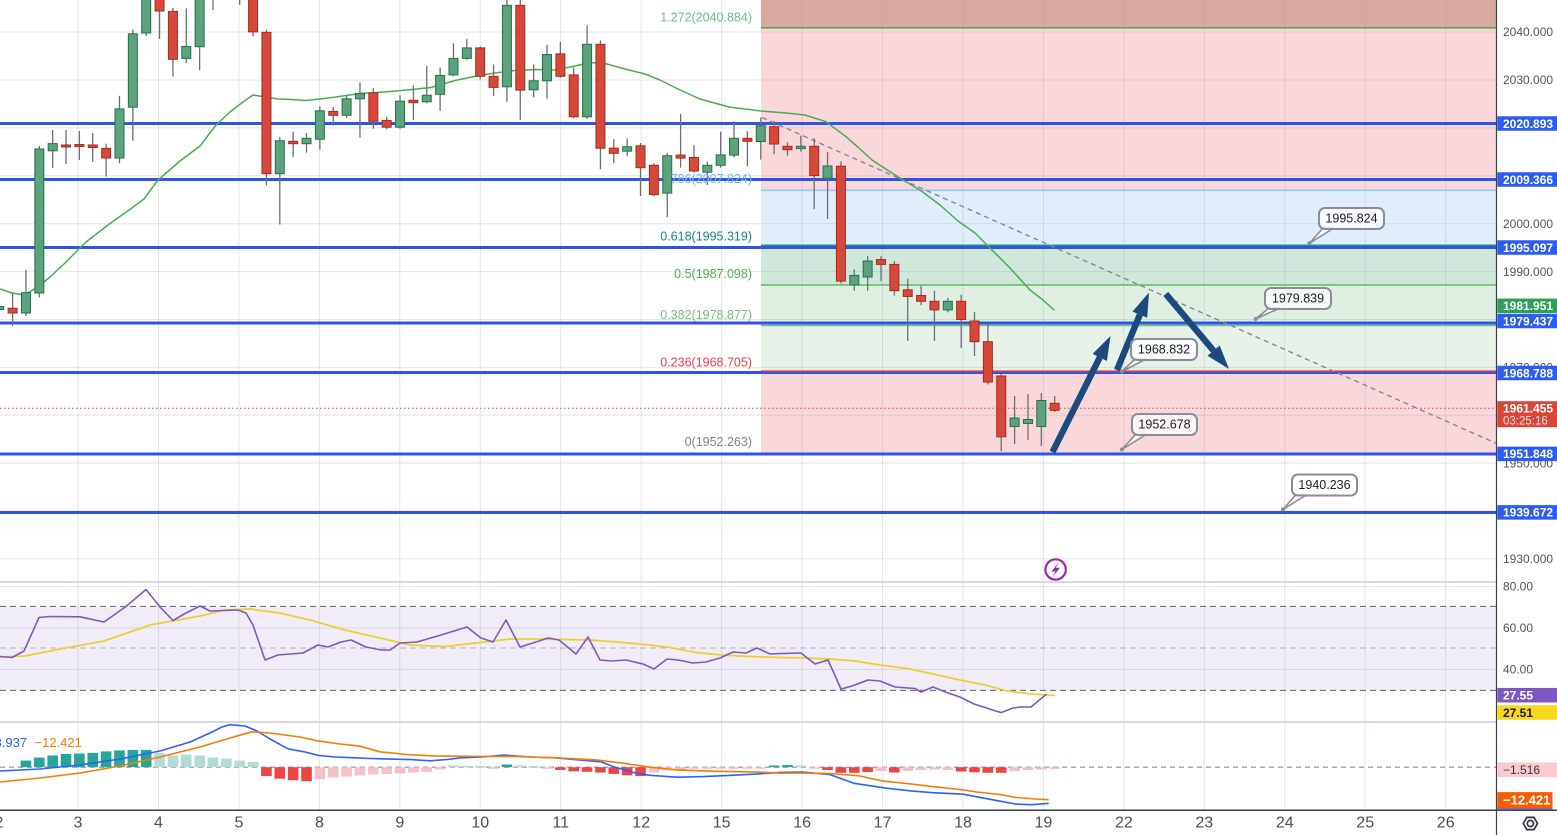  Describe the element at coordinates (1528, 409) in the screenshot. I see `svg-text: 1961.455` at that location.